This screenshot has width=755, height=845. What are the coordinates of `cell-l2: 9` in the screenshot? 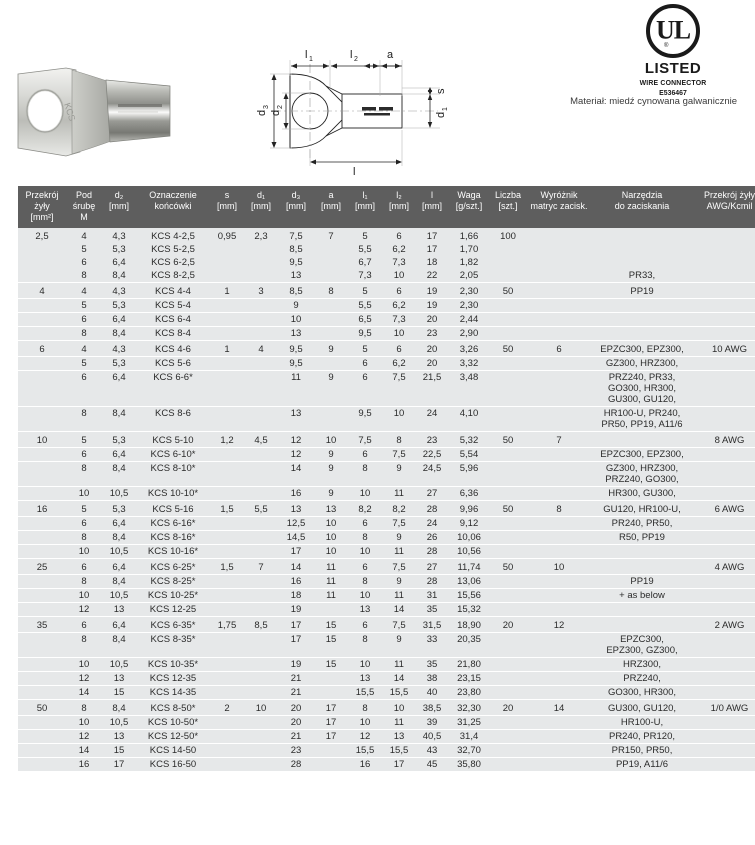 It's located at (399, 537).